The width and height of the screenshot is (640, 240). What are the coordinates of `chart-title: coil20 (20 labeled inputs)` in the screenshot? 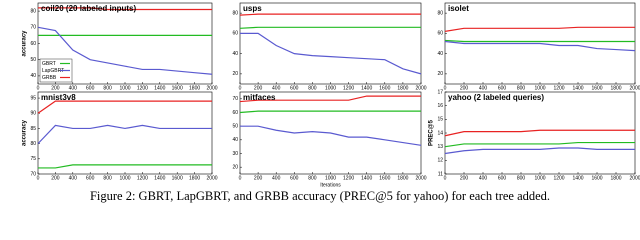 It's located at (88, 8).